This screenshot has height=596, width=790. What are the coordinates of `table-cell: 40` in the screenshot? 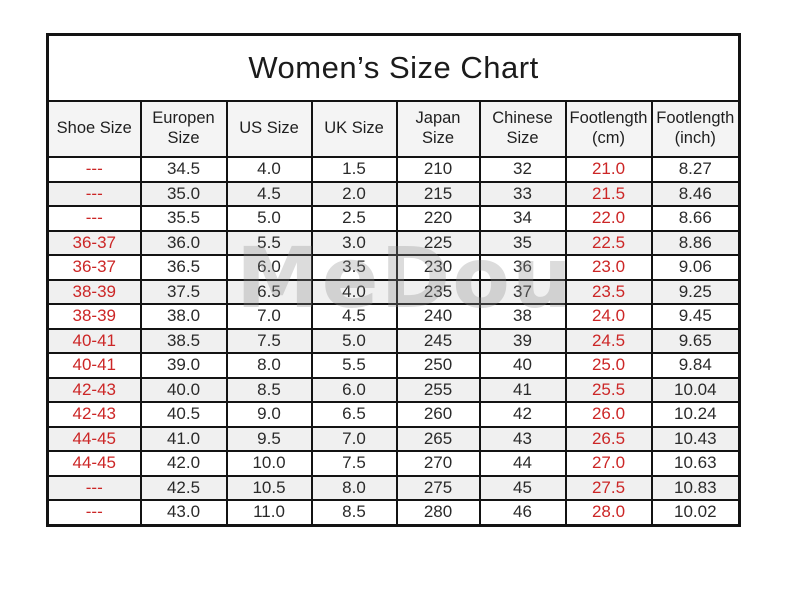 It's located at (522, 365).